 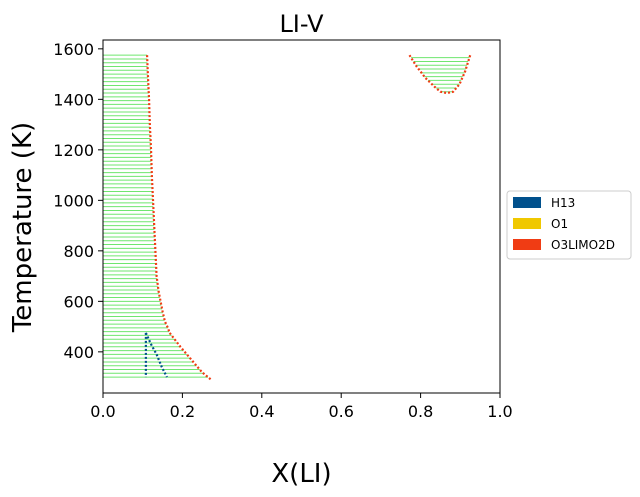 I want to click on legend-label-o3limo2d: O3LIMO2D, so click(x=583, y=245).